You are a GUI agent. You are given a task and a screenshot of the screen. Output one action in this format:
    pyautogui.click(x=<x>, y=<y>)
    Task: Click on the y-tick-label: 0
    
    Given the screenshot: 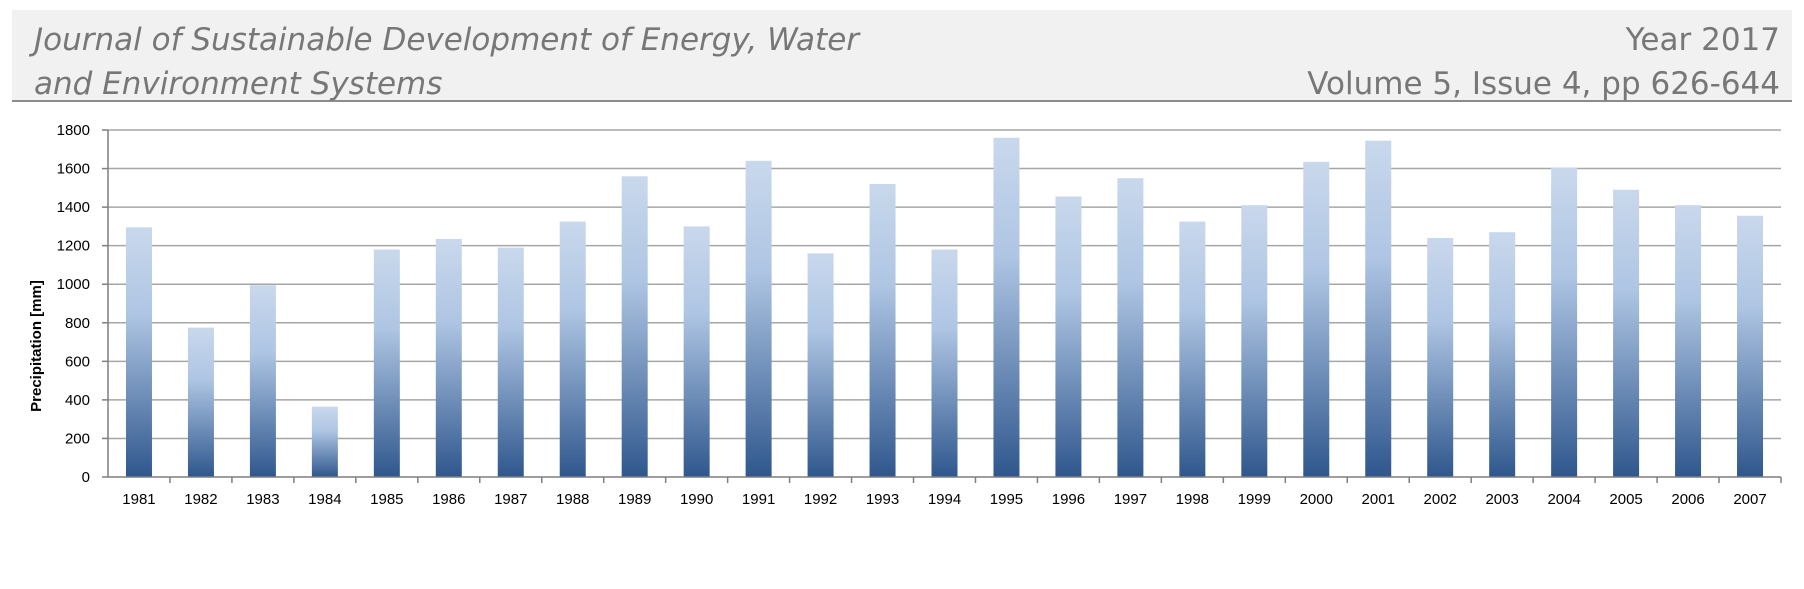 What is the action you would take?
    pyautogui.click(x=86, y=477)
    